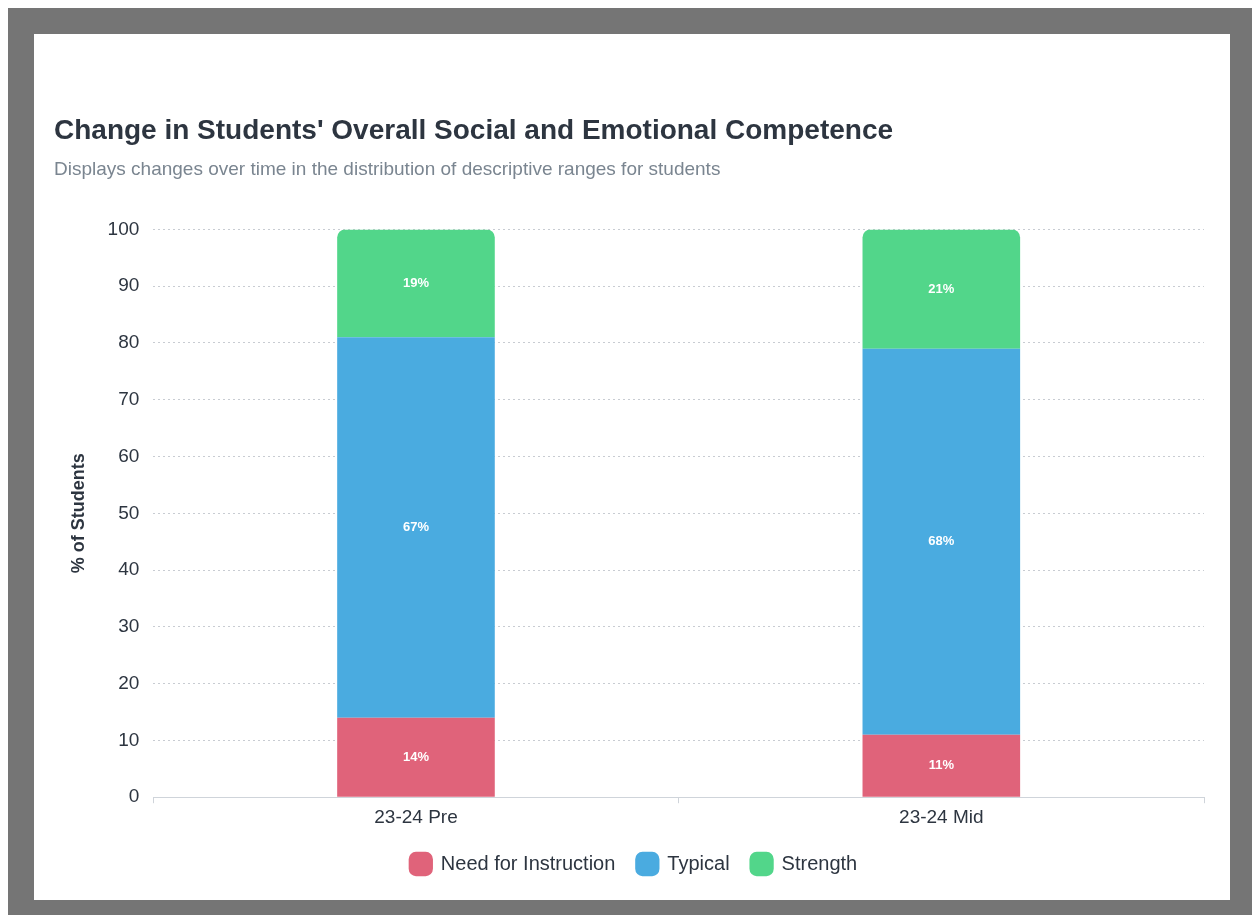 Image resolution: width=1260 pixels, height=923 pixels. I want to click on y-tick-label: 30, so click(129, 626).